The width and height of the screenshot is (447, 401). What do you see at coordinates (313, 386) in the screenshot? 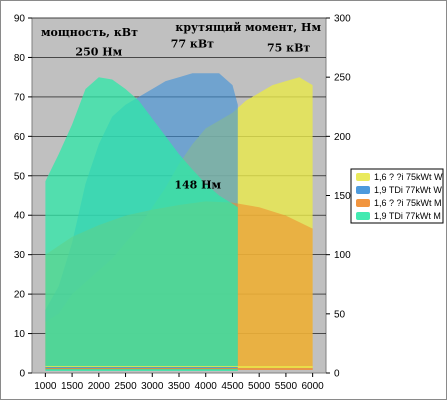
I see `x-tick-label: 6000` at bounding box center [313, 386].